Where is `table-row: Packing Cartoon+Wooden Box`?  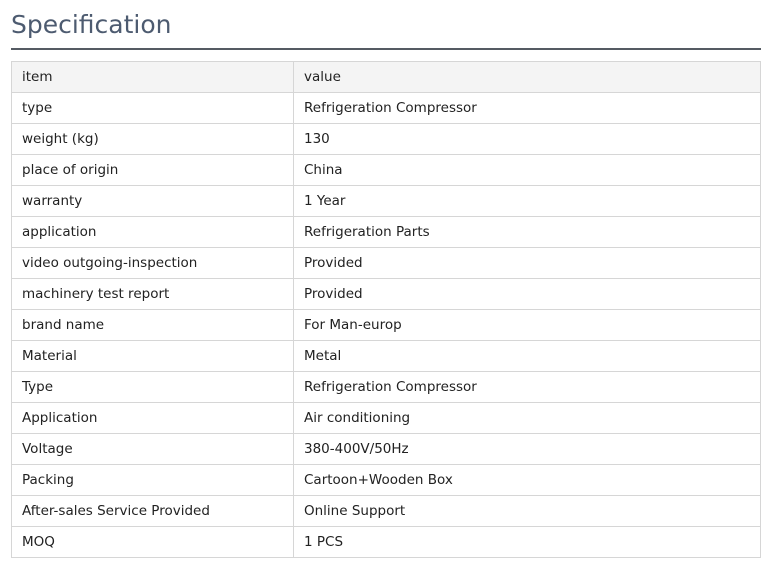 table-row: Packing Cartoon+Wooden Box is located at coordinates (386, 480).